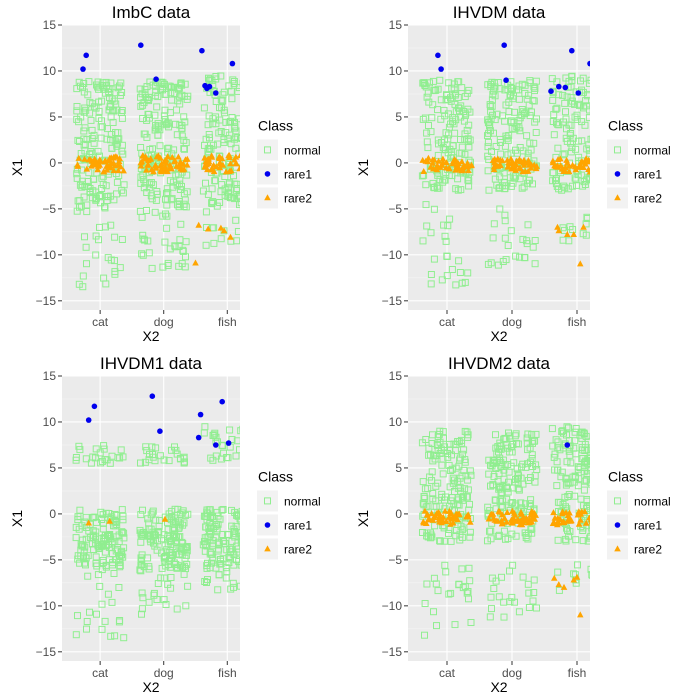  What do you see at coordinates (160, 517) in the screenshot?
I see `points-layer` at bounding box center [160, 517].